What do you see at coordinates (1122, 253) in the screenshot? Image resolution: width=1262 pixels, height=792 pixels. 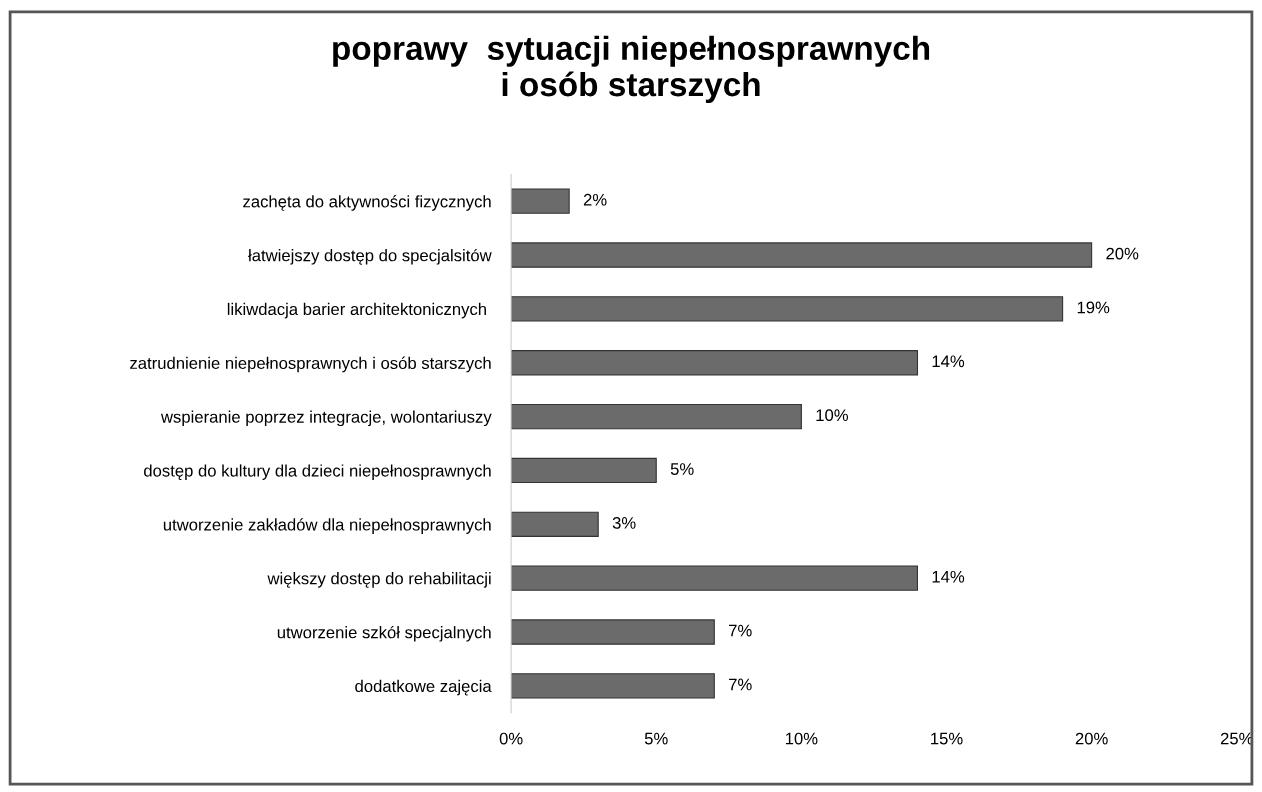 I see `data-label: 20%` at bounding box center [1122, 253].